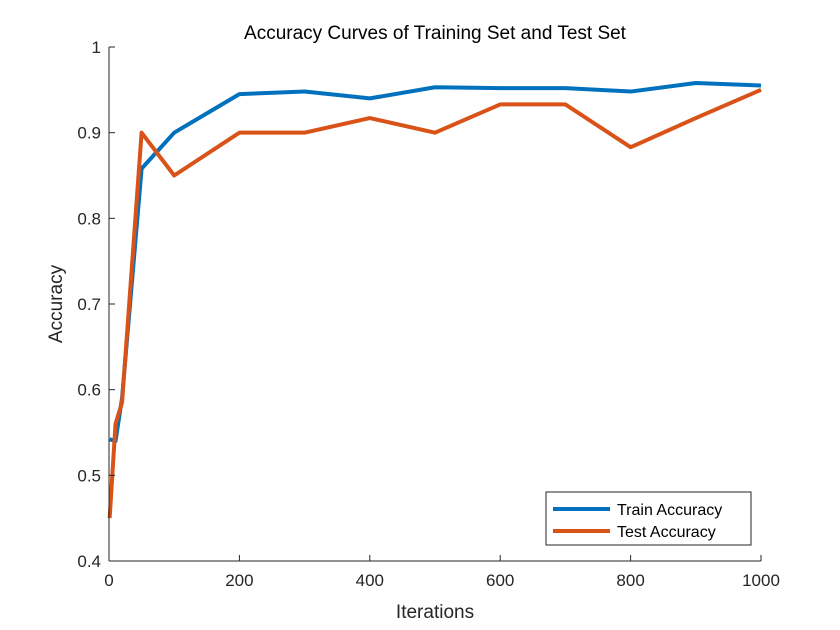 This screenshot has height=630, width=840. I want to click on x-tick-label: 0, so click(108, 580).